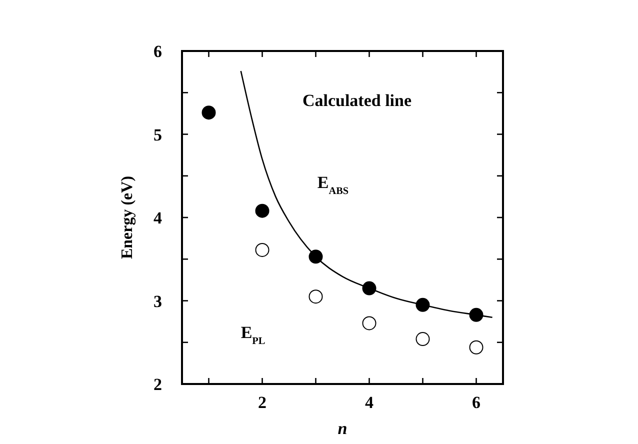  Describe the element at coordinates (262, 402) in the screenshot. I see `x-tick-label: 2` at that location.